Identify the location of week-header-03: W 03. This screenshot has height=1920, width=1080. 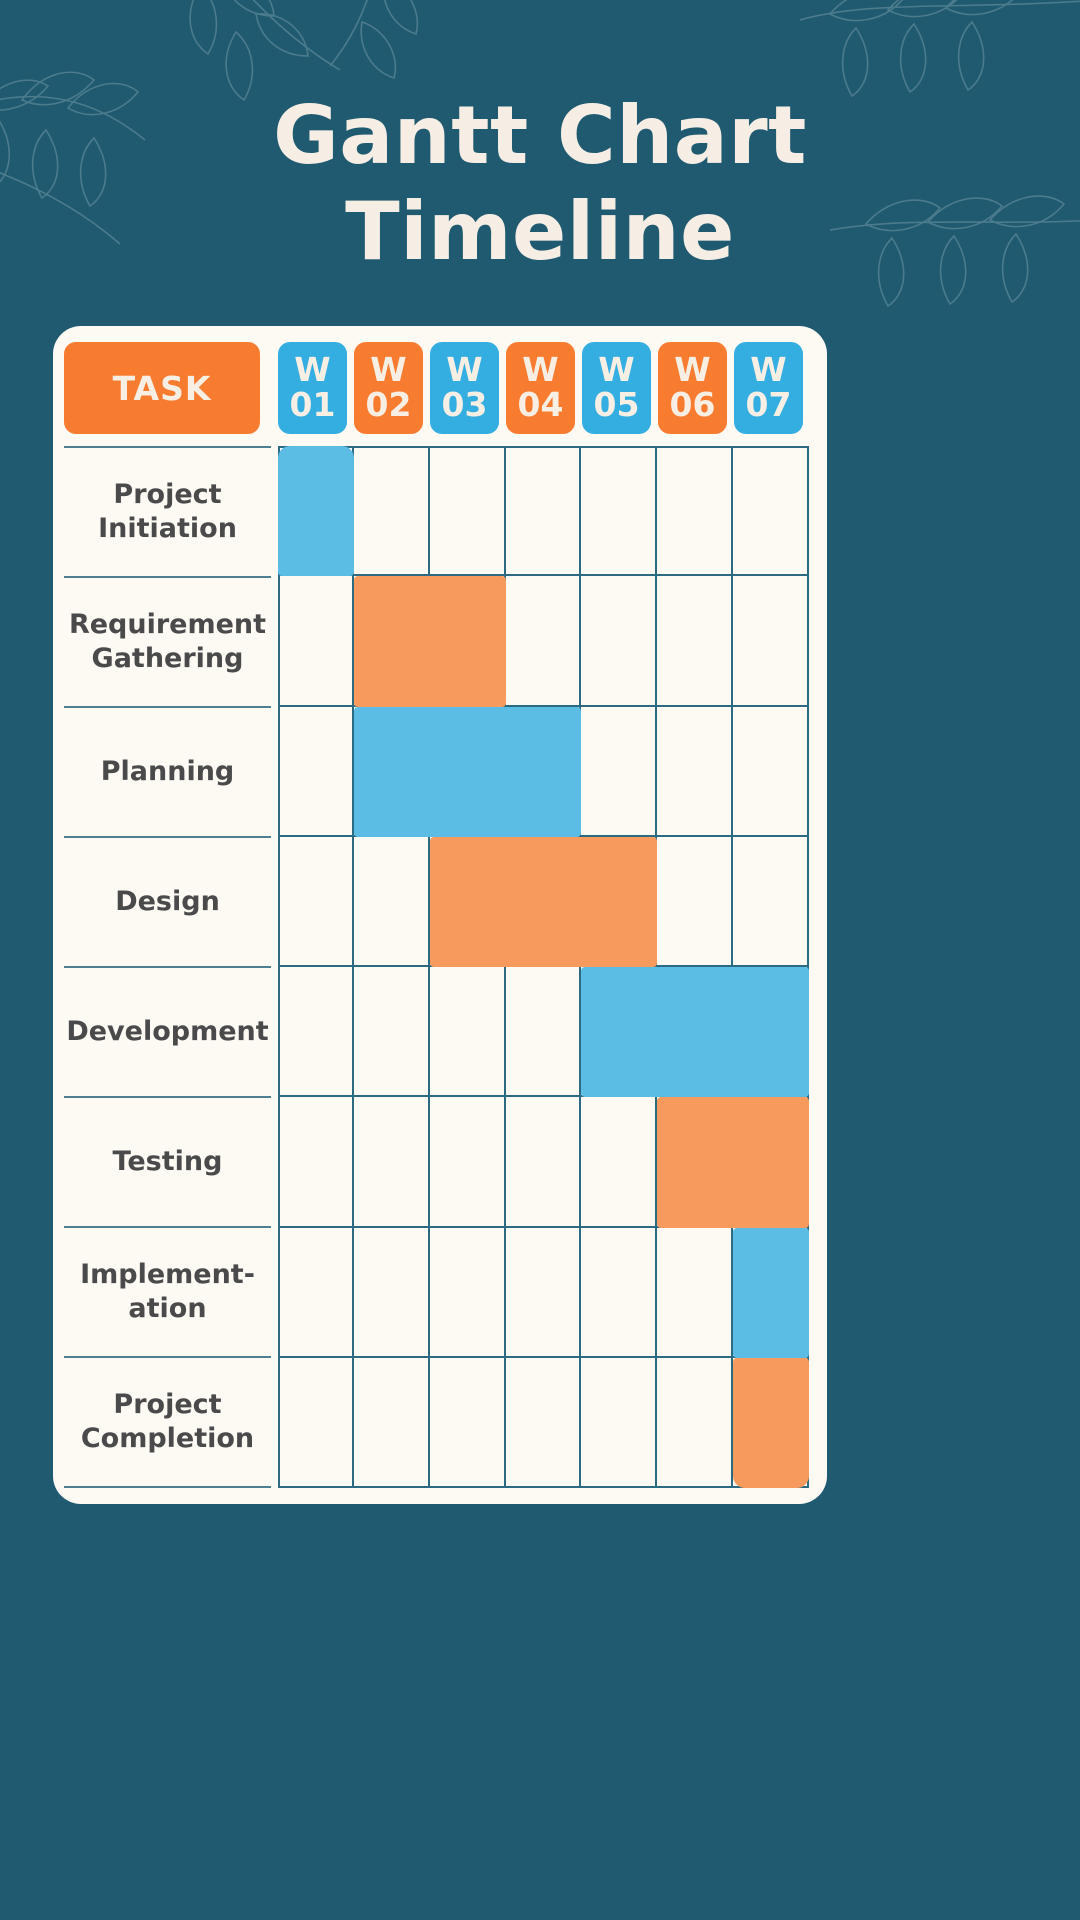
(464, 388).